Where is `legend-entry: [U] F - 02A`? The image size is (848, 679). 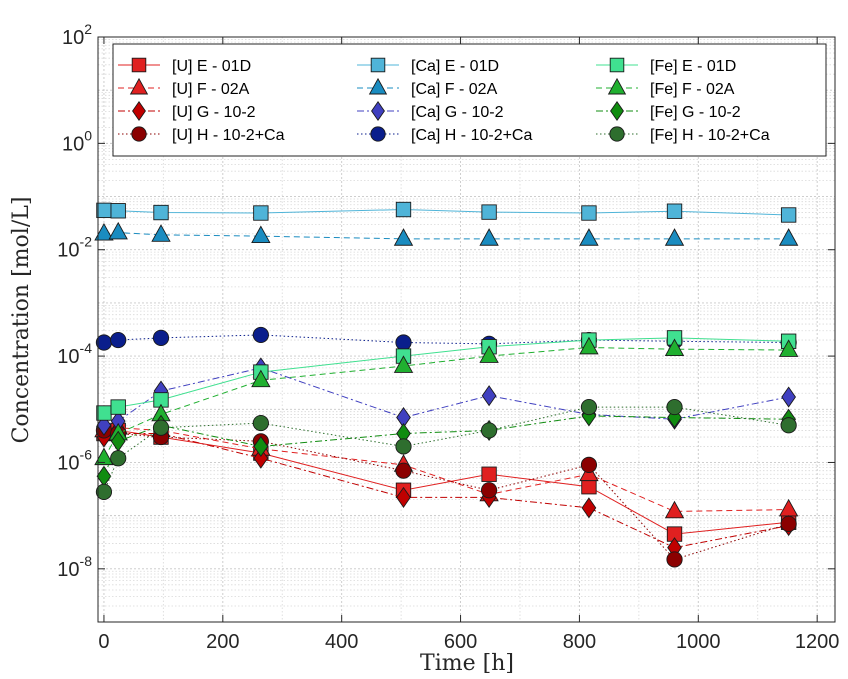 legend-entry: [U] F - 02A is located at coordinates (184, 87).